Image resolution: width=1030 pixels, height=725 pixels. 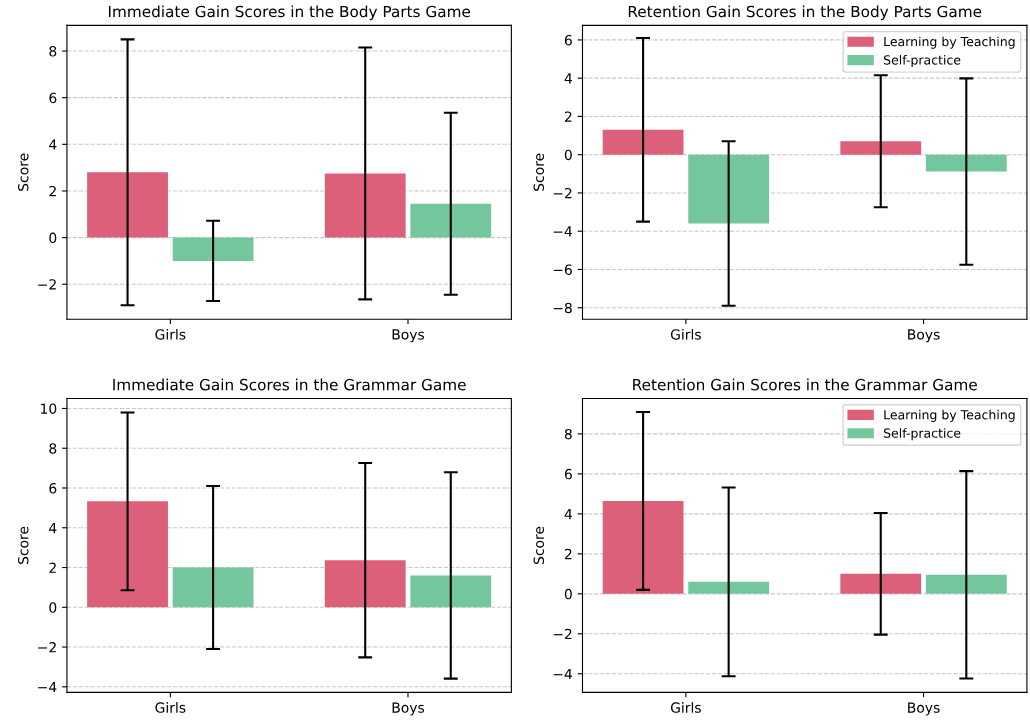 What do you see at coordinates (289, 13) in the screenshot?
I see `chart-title: Immediate Gain Scores in the Body Parts Game` at bounding box center [289, 13].